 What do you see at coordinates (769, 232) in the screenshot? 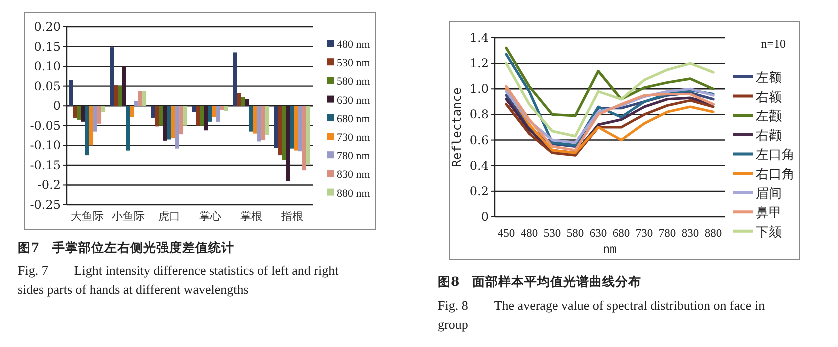
I see `legend-label: 下颏` at bounding box center [769, 232].